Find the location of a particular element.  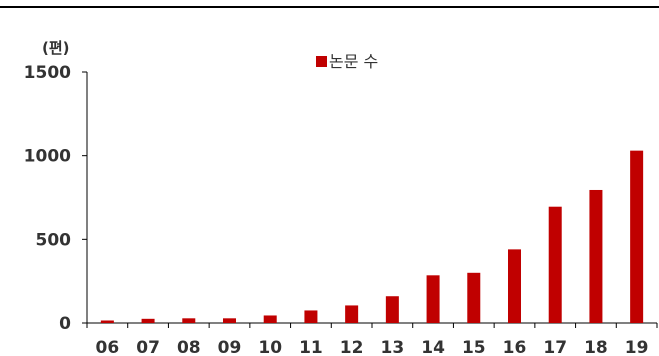

y-tick-label: 1500 is located at coordinates (47, 73).